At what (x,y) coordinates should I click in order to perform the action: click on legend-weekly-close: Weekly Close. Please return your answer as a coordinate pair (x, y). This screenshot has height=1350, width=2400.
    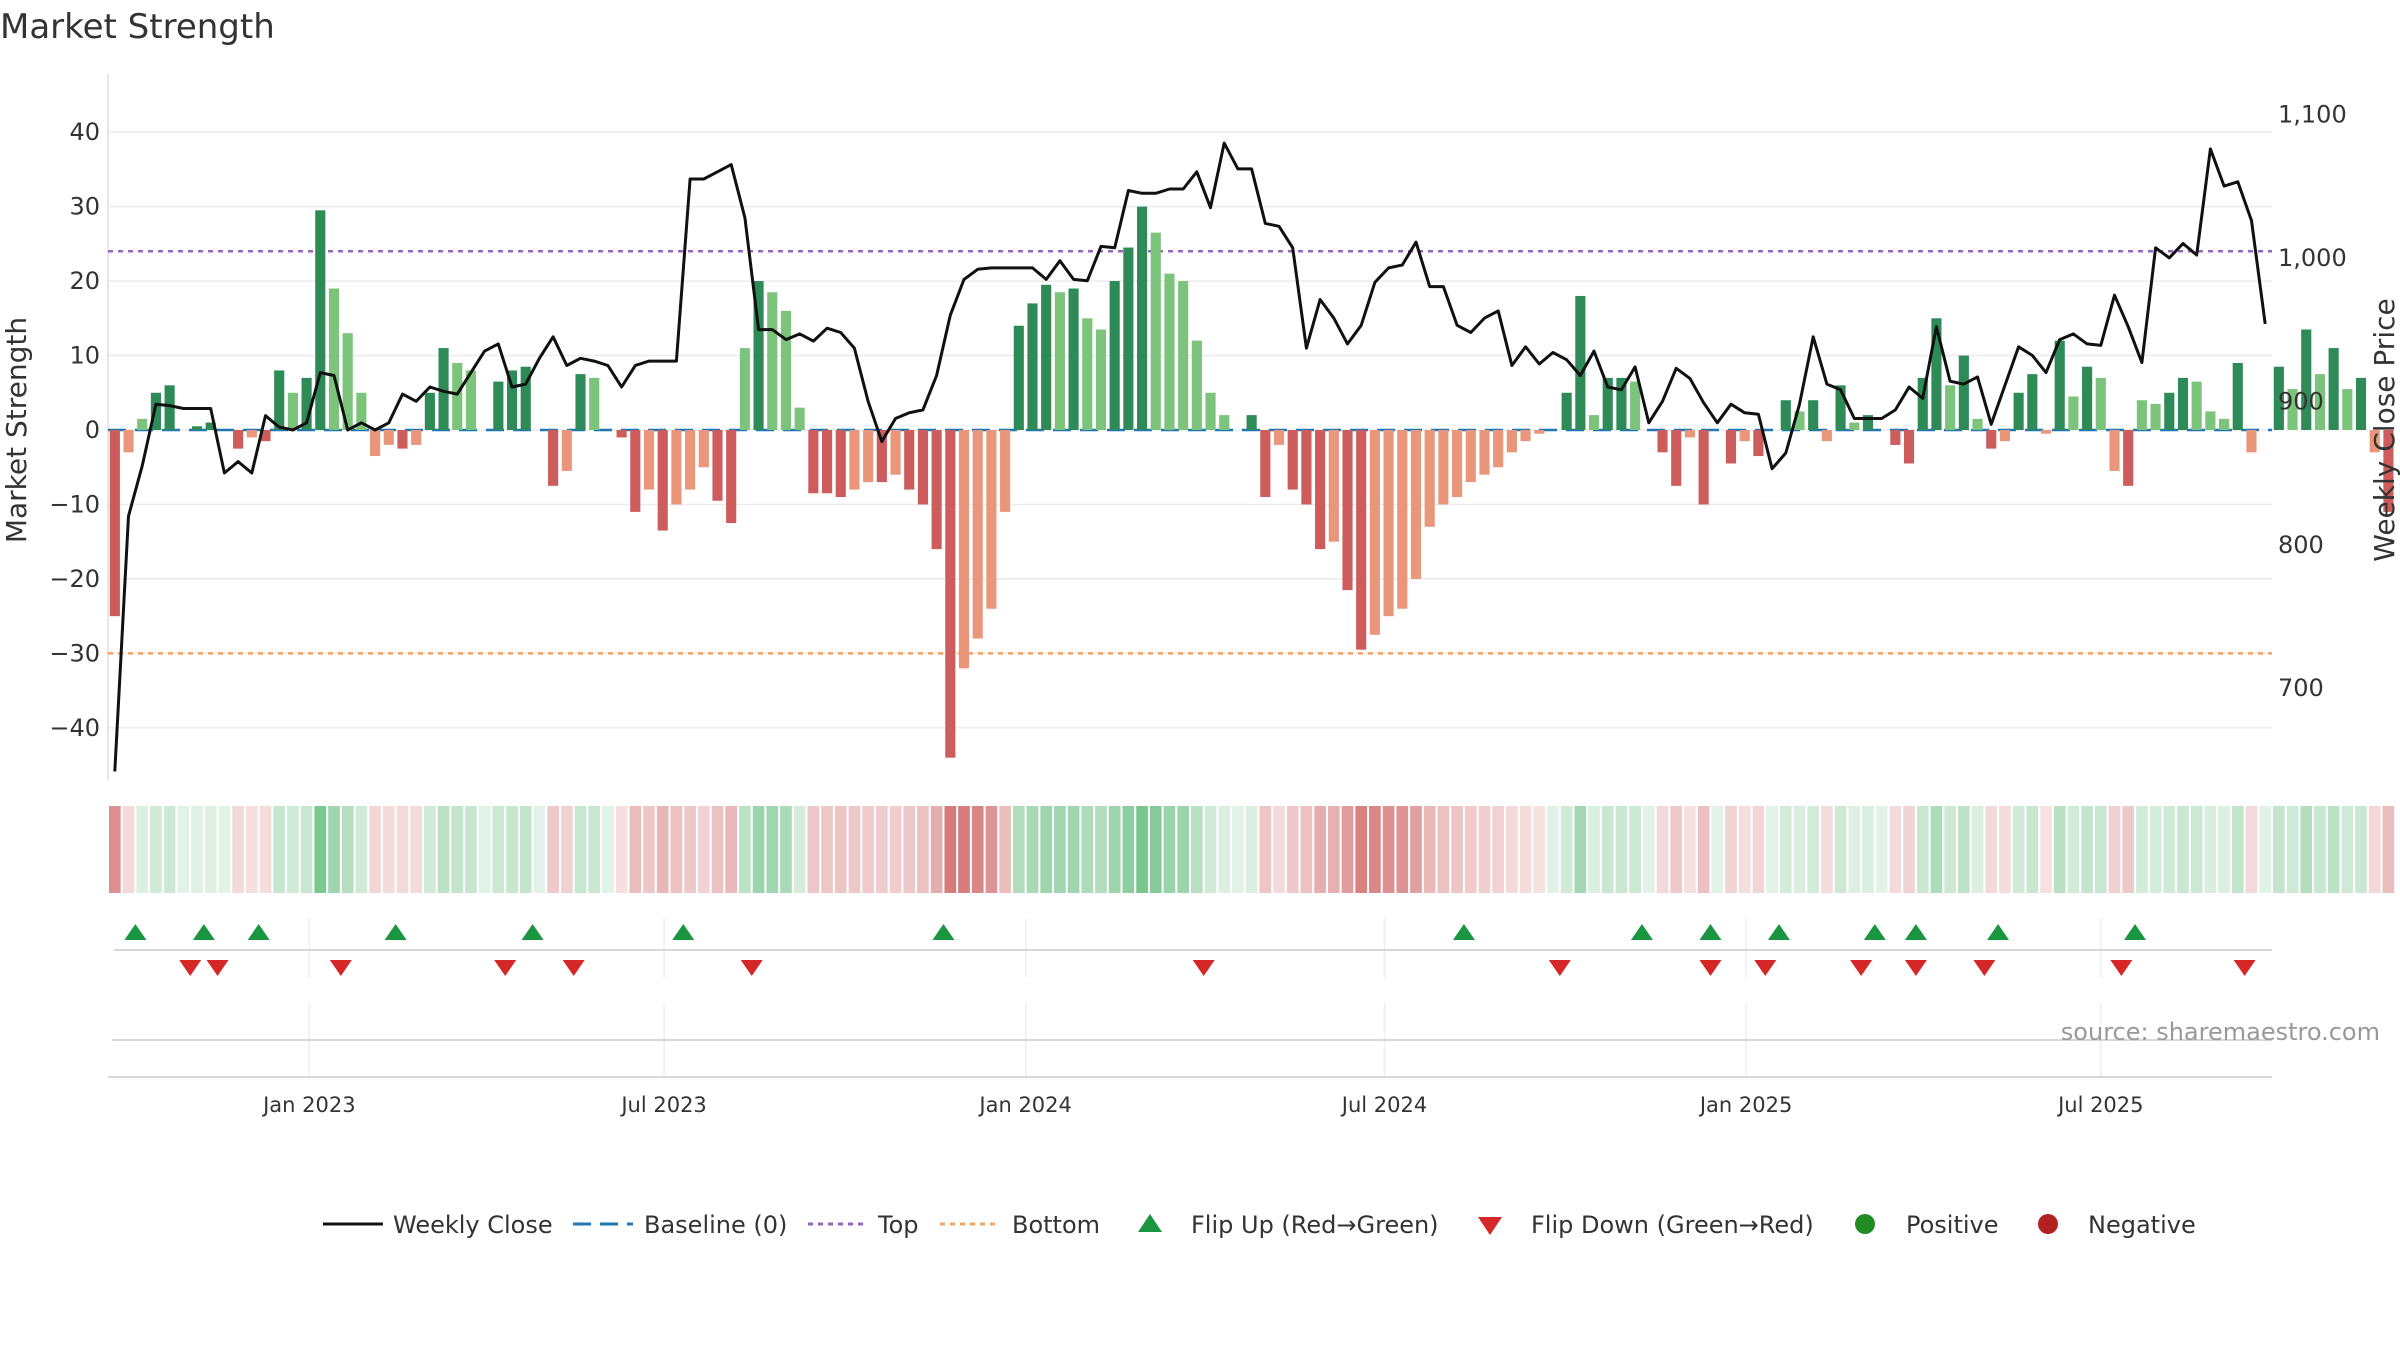
    Looking at the image, I should click on (473, 1225).